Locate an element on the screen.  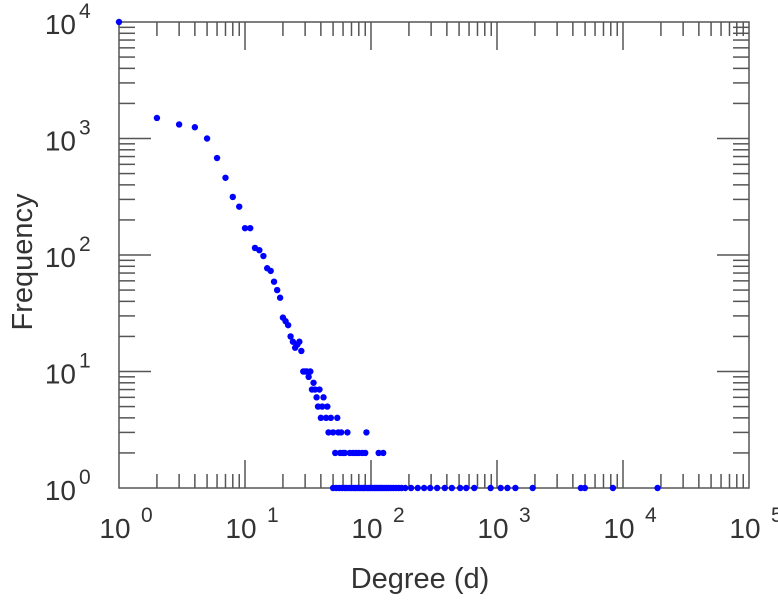
x-tick-exponent: 0 is located at coordinates (147, 515).